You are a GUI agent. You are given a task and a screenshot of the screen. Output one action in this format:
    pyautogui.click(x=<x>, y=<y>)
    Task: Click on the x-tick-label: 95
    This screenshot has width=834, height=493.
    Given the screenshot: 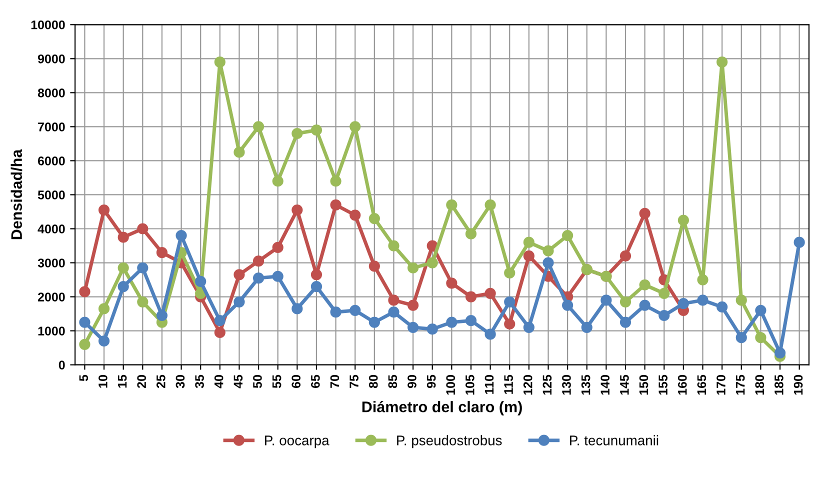 What is the action you would take?
    pyautogui.click(x=431, y=381)
    